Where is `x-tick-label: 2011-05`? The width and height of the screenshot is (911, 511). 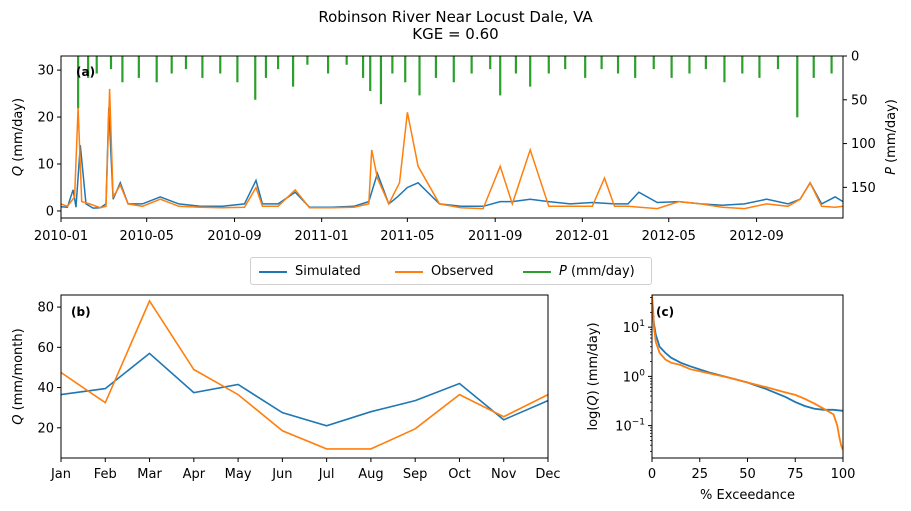
x-tick-label: 2011-05 is located at coordinates (407, 236).